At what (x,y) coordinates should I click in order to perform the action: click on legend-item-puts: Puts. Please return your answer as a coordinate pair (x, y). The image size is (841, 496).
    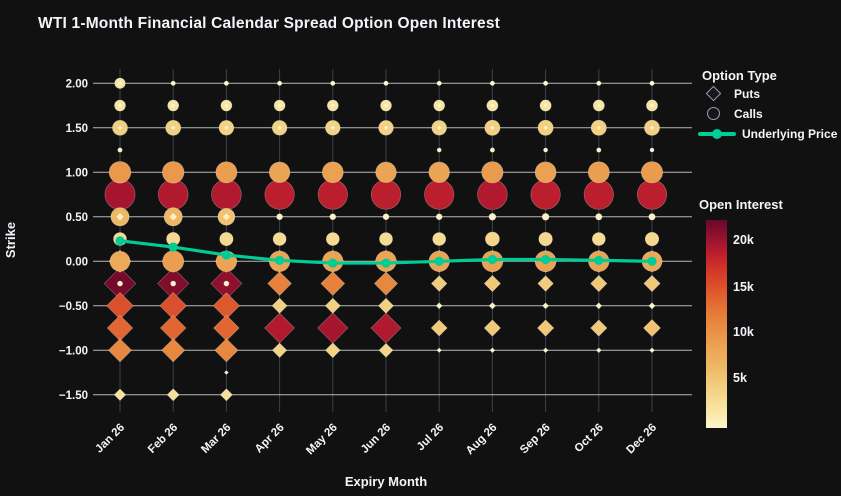
    Looking at the image, I should click on (769, 93).